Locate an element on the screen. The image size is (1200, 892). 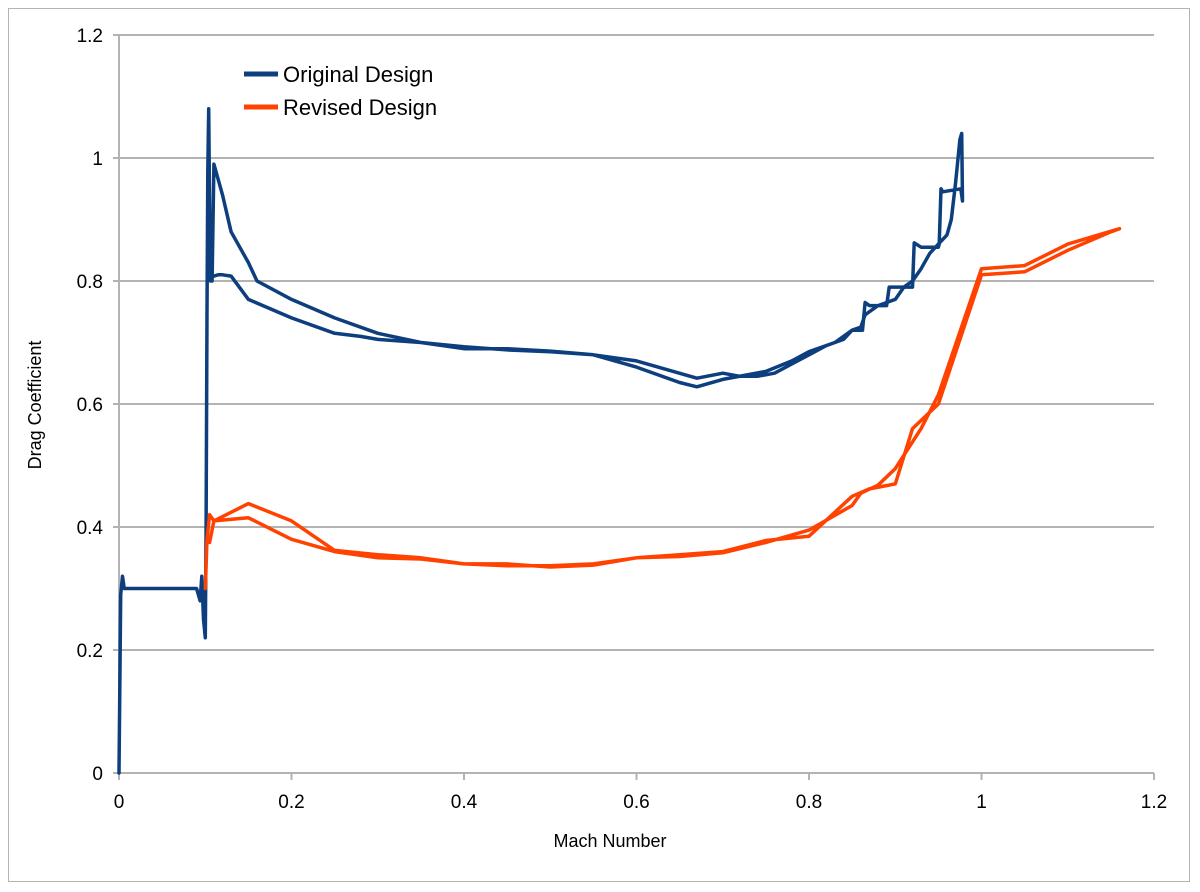
y-tick-label: 1 is located at coordinates (97, 159).